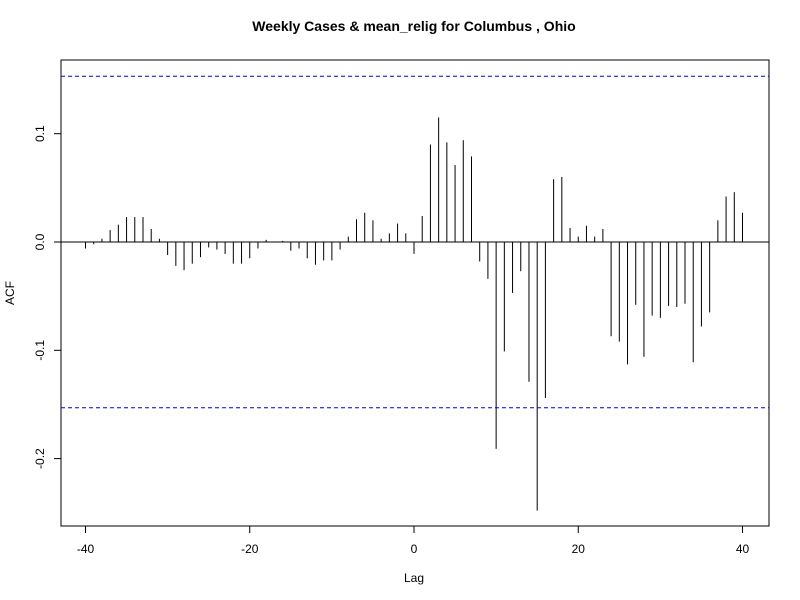 The image size is (800, 600). I want to click on x-tick-label: 40, so click(743, 549).